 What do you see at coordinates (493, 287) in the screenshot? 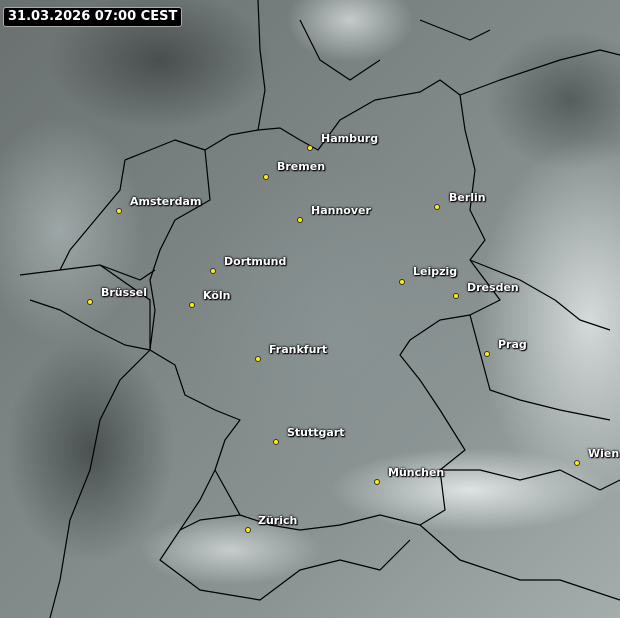
I see `city-label-dresden: Dresden` at bounding box center [493, 287].